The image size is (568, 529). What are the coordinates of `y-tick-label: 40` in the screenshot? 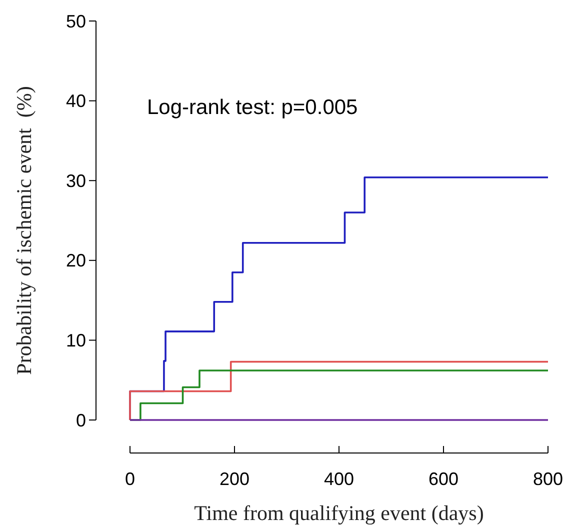 It's located at (76, 101).